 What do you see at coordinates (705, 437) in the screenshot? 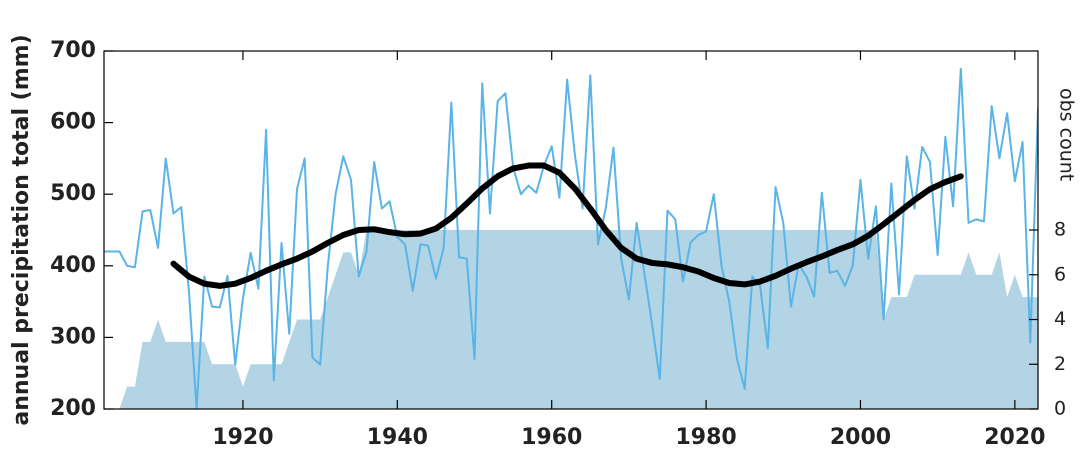
I see `x-tick-label: 1980` at bounding box center [705, 437].